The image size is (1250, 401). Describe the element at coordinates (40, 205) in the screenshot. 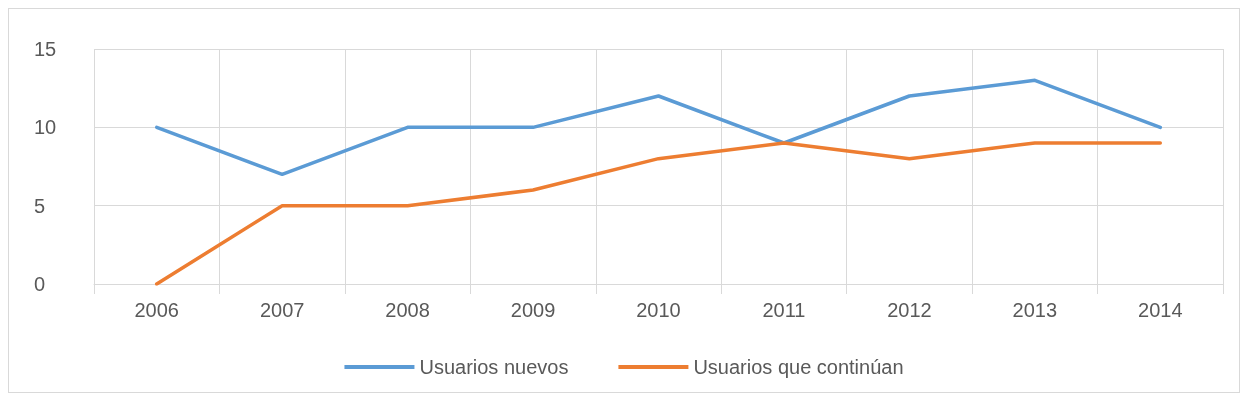

I see `y-tick-label: 5` at that location.